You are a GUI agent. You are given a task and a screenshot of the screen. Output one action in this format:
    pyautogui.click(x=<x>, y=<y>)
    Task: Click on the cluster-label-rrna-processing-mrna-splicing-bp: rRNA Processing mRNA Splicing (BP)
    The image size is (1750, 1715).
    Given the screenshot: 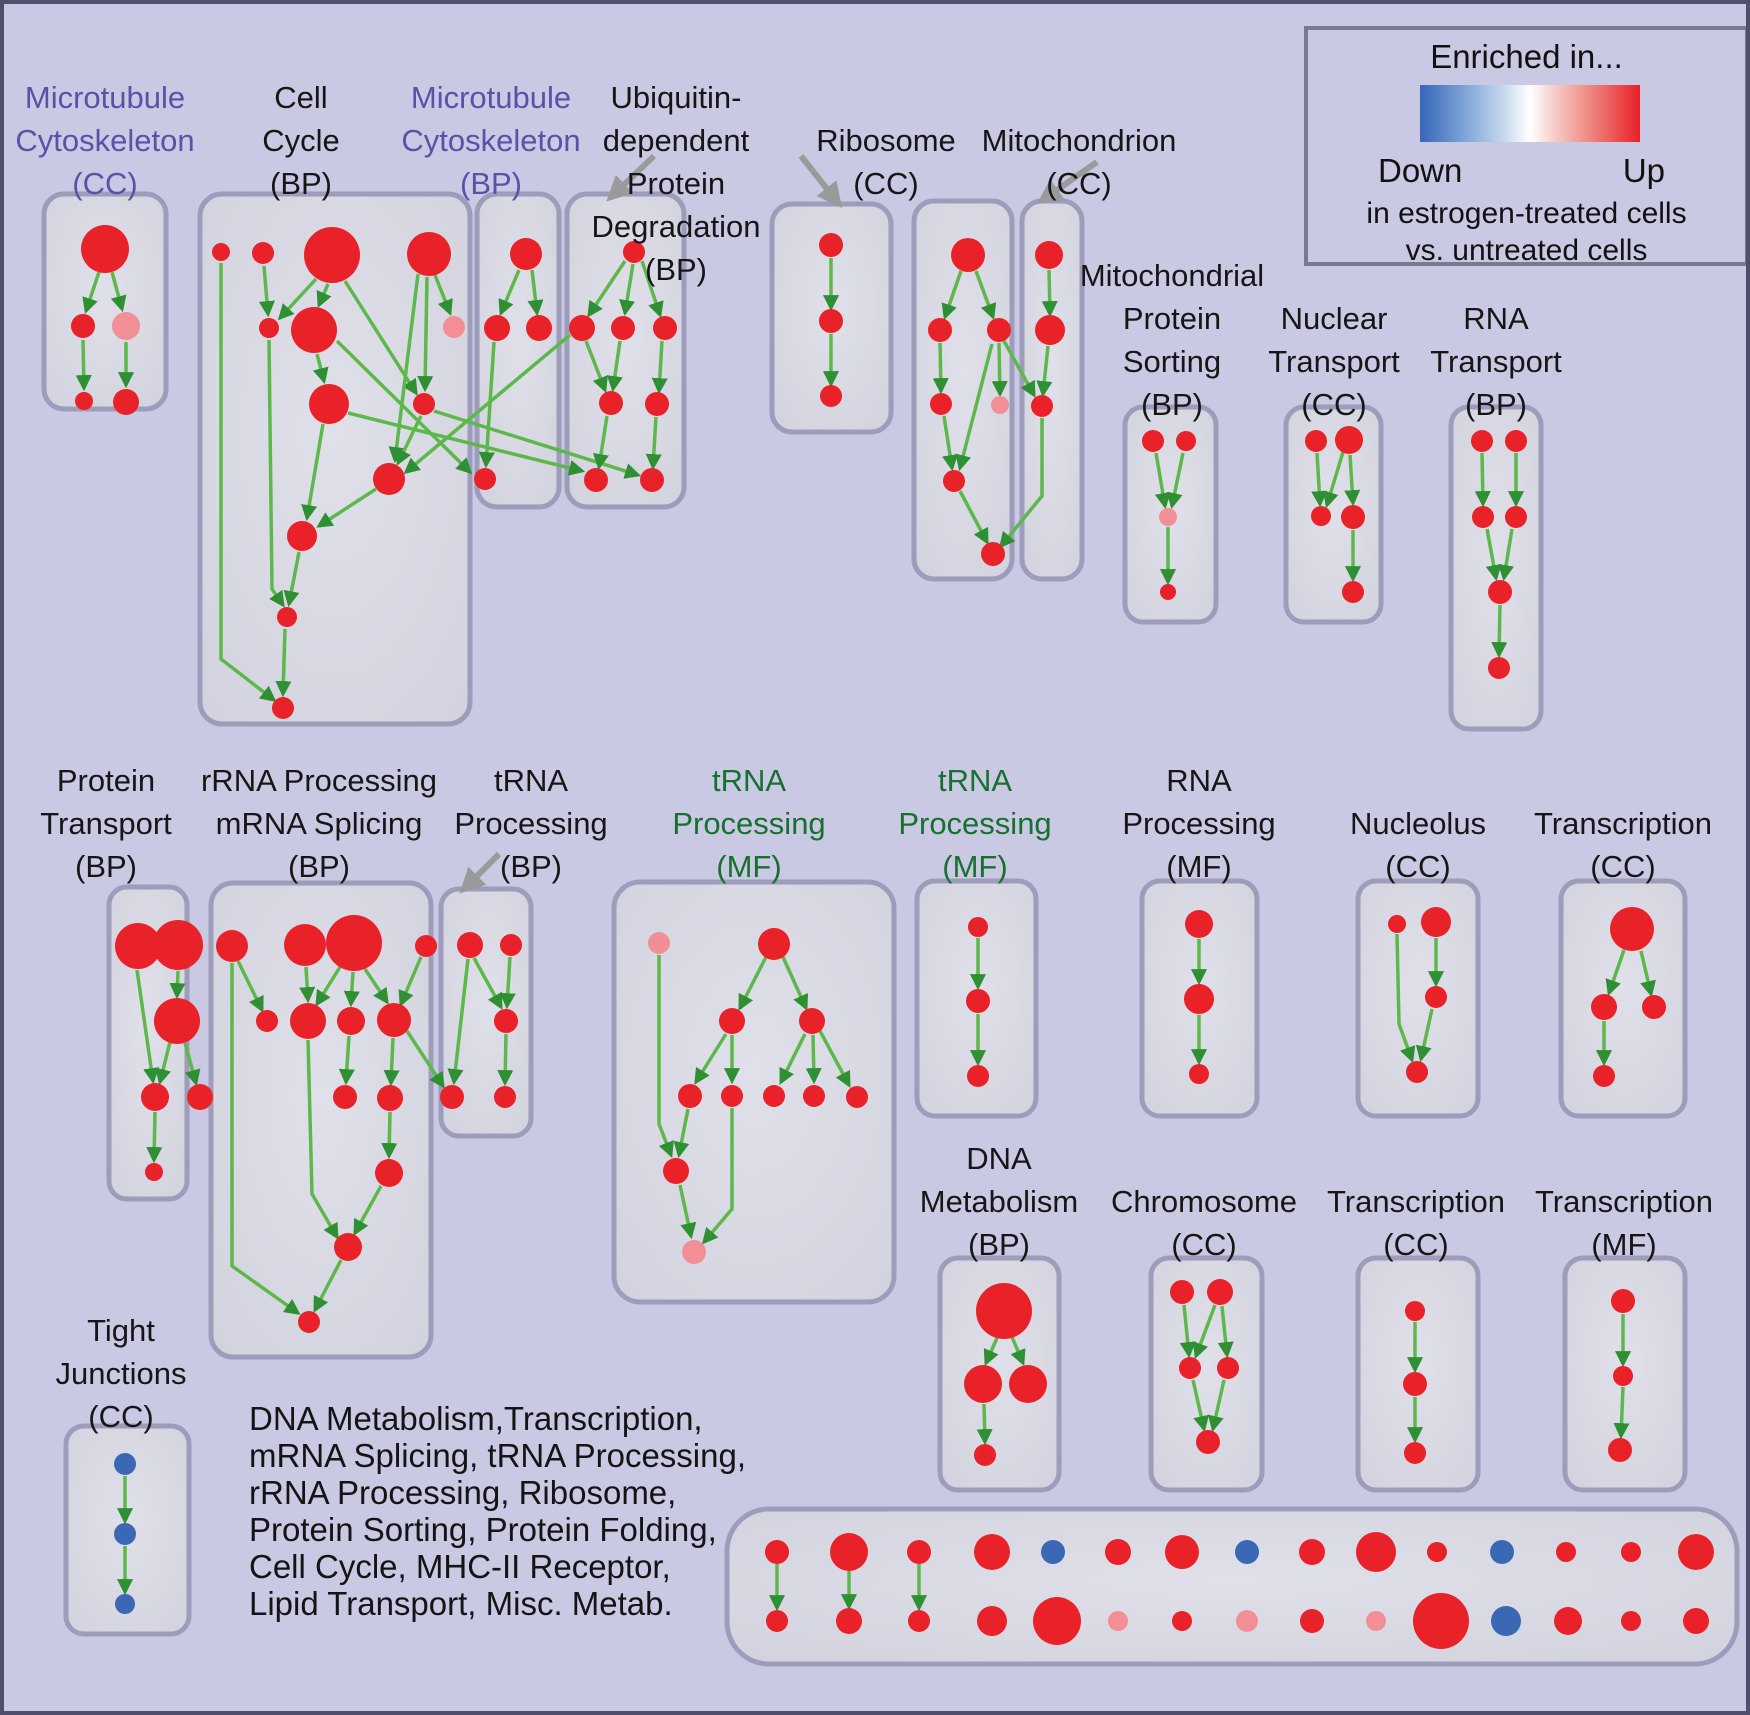 What is the action you would take?
    pyautogui.click(x=319, y=823)
    